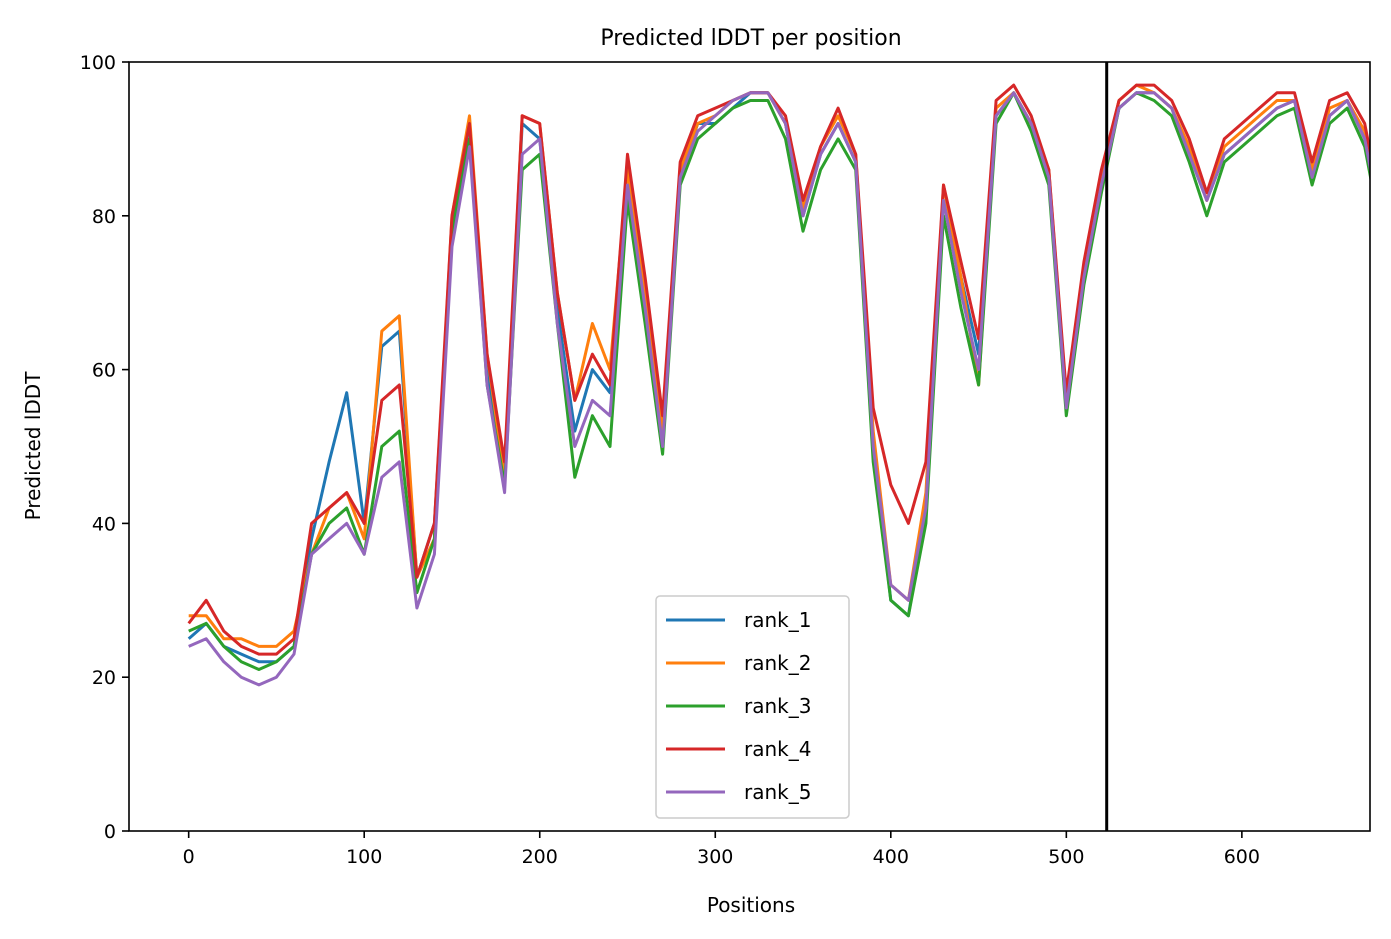  What do you see at coordinates (98, 63) in the screenshot?
I see `y-tick-label: 100` at bounding box center [98, 63].